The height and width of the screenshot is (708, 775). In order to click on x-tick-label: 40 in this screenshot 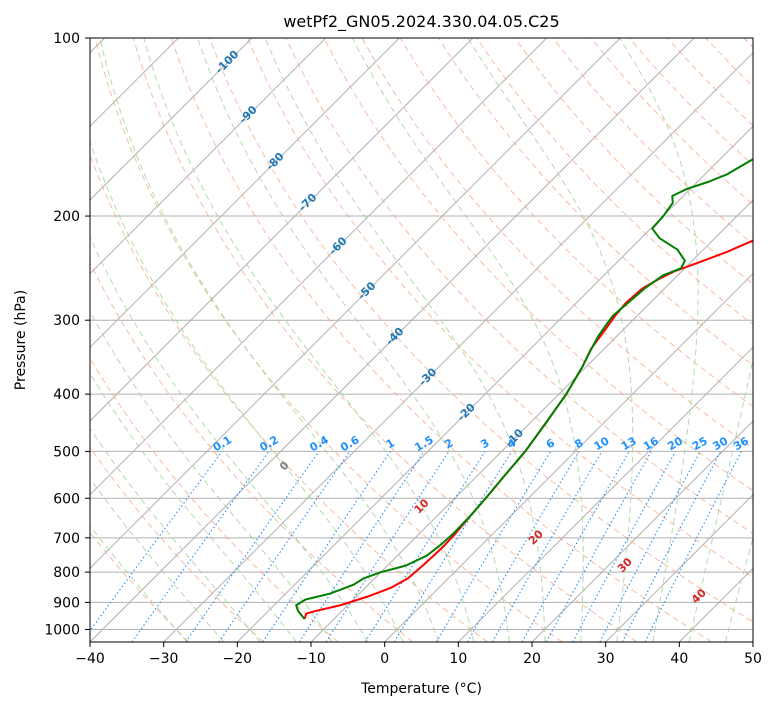, I will do `click(679, 659)`.